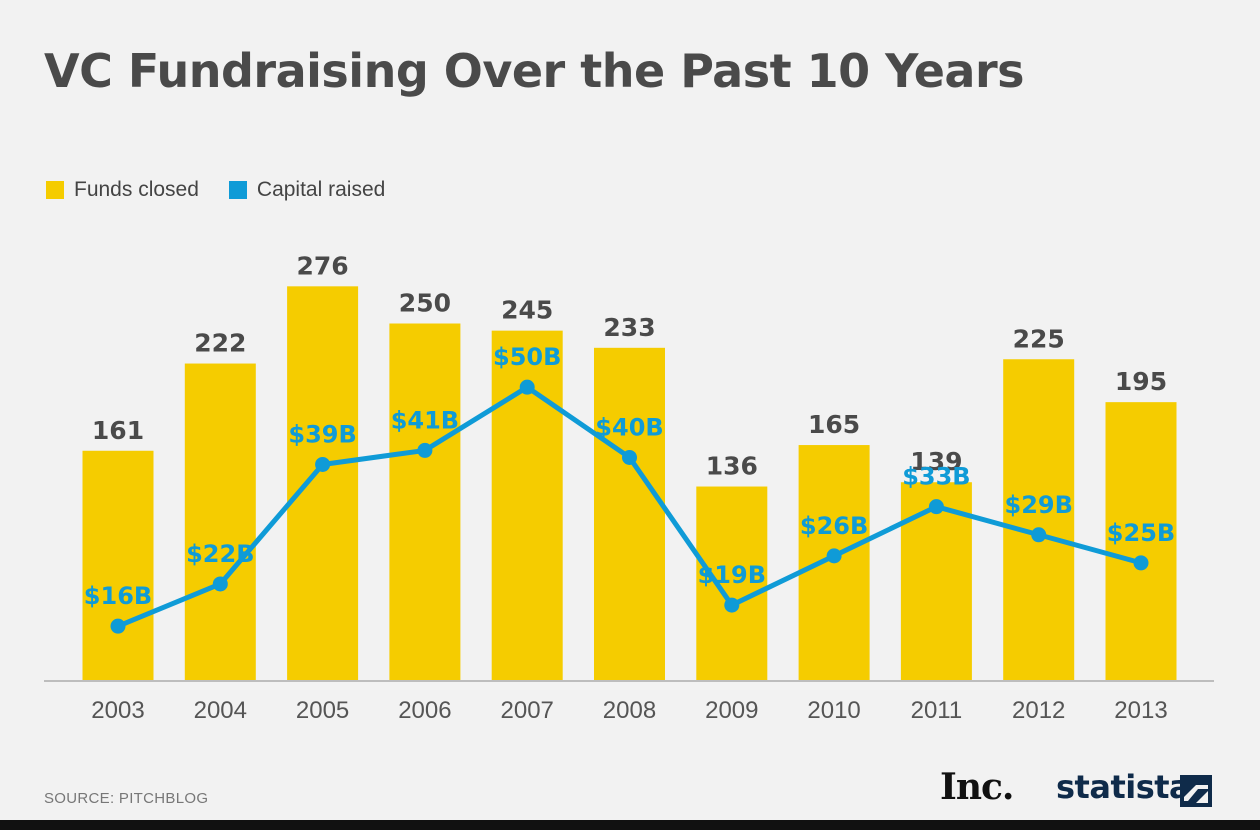 This screenshot has width=1260, height=830. What do you see at coordinates (425, 303) in the screenshot?
I see `bar-value-label-2006: 250` at bounding box center [425, 303].